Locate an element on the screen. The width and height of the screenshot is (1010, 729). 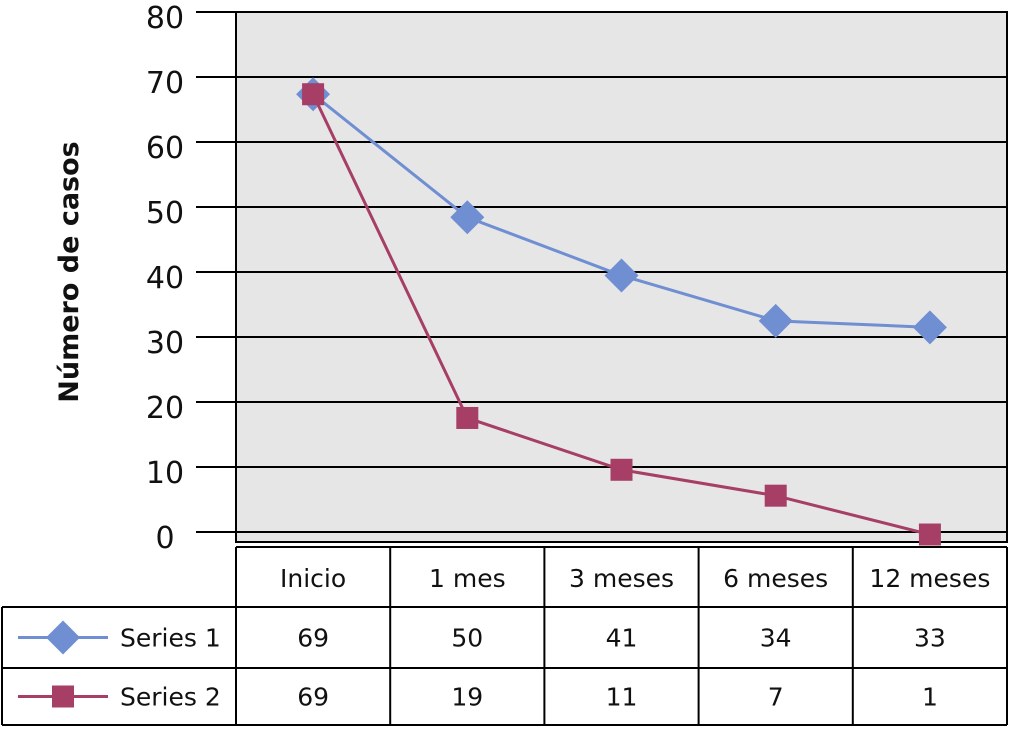
y-axis-title: Número de casos is located at coordinates (69, 271).